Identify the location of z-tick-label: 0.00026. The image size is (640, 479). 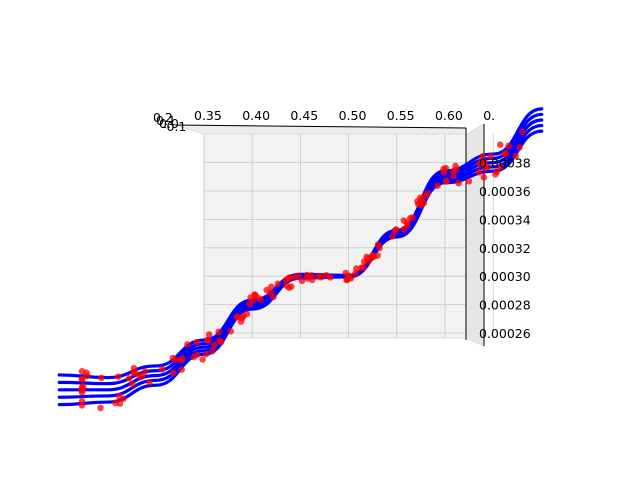
(505, 333).